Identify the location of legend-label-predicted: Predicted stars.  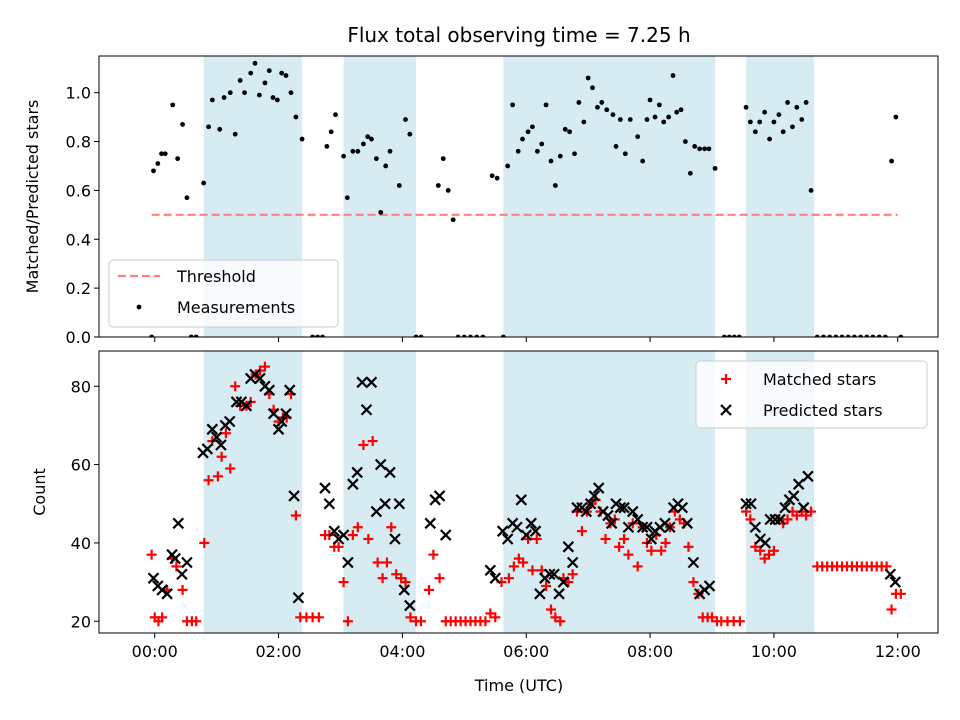
(823, 410).